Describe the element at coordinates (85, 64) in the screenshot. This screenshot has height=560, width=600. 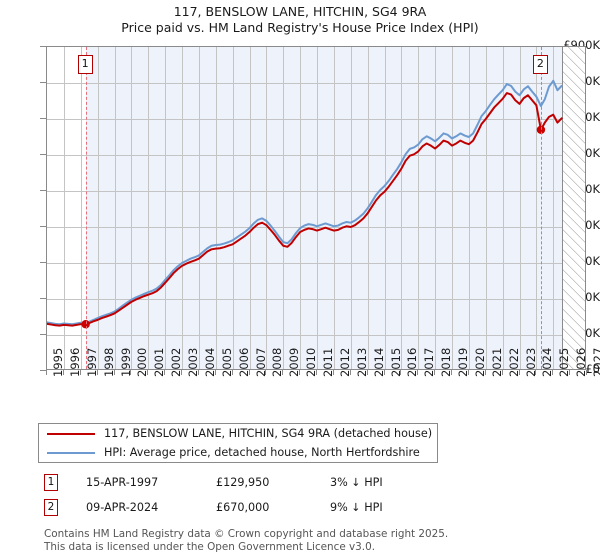
I see `chart-marker-badge-1: 1` at that location.